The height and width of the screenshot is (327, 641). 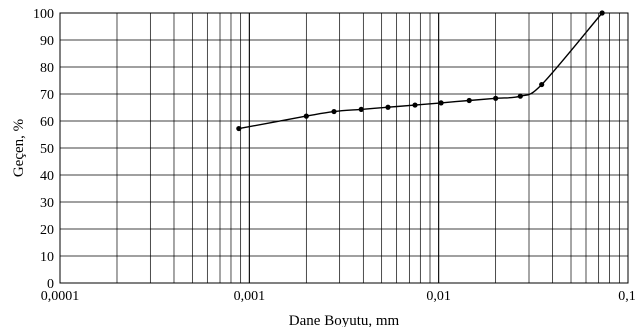 I want to click on y-tick-labels: 0 10 20 30 40 50 60 70 80 90 100, so click(x=43, y=149).